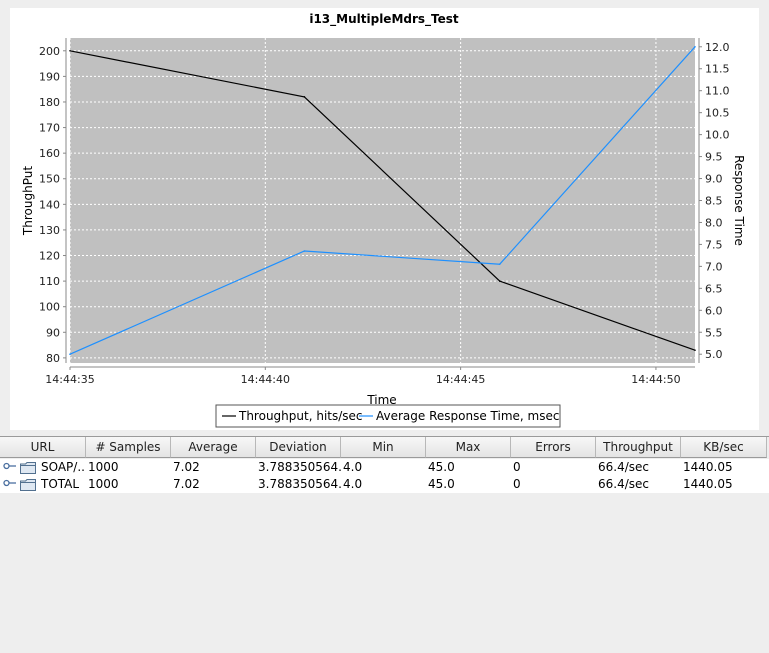  What do you see at coordinates (739, 200) in the screenshot?
I see `y2-axis-label: Response Time` at bounding box center [739, 200].